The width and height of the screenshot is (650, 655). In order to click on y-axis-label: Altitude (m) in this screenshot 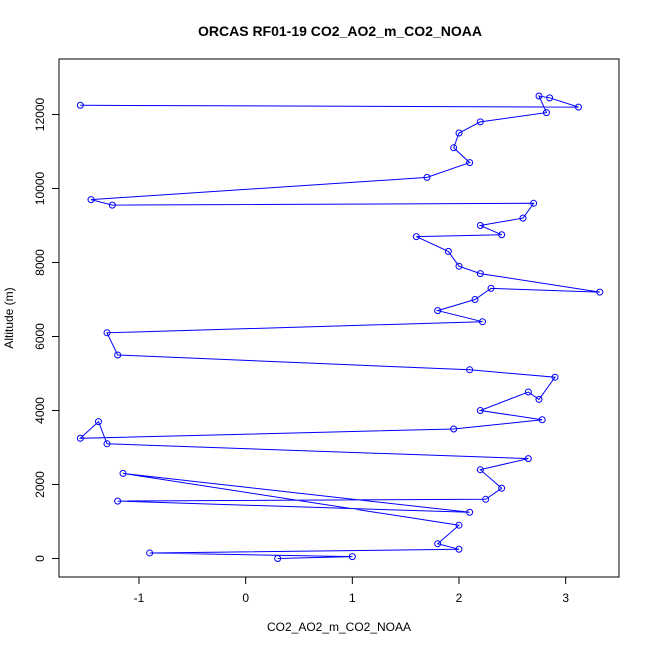, I will do `click(9, 317)`.